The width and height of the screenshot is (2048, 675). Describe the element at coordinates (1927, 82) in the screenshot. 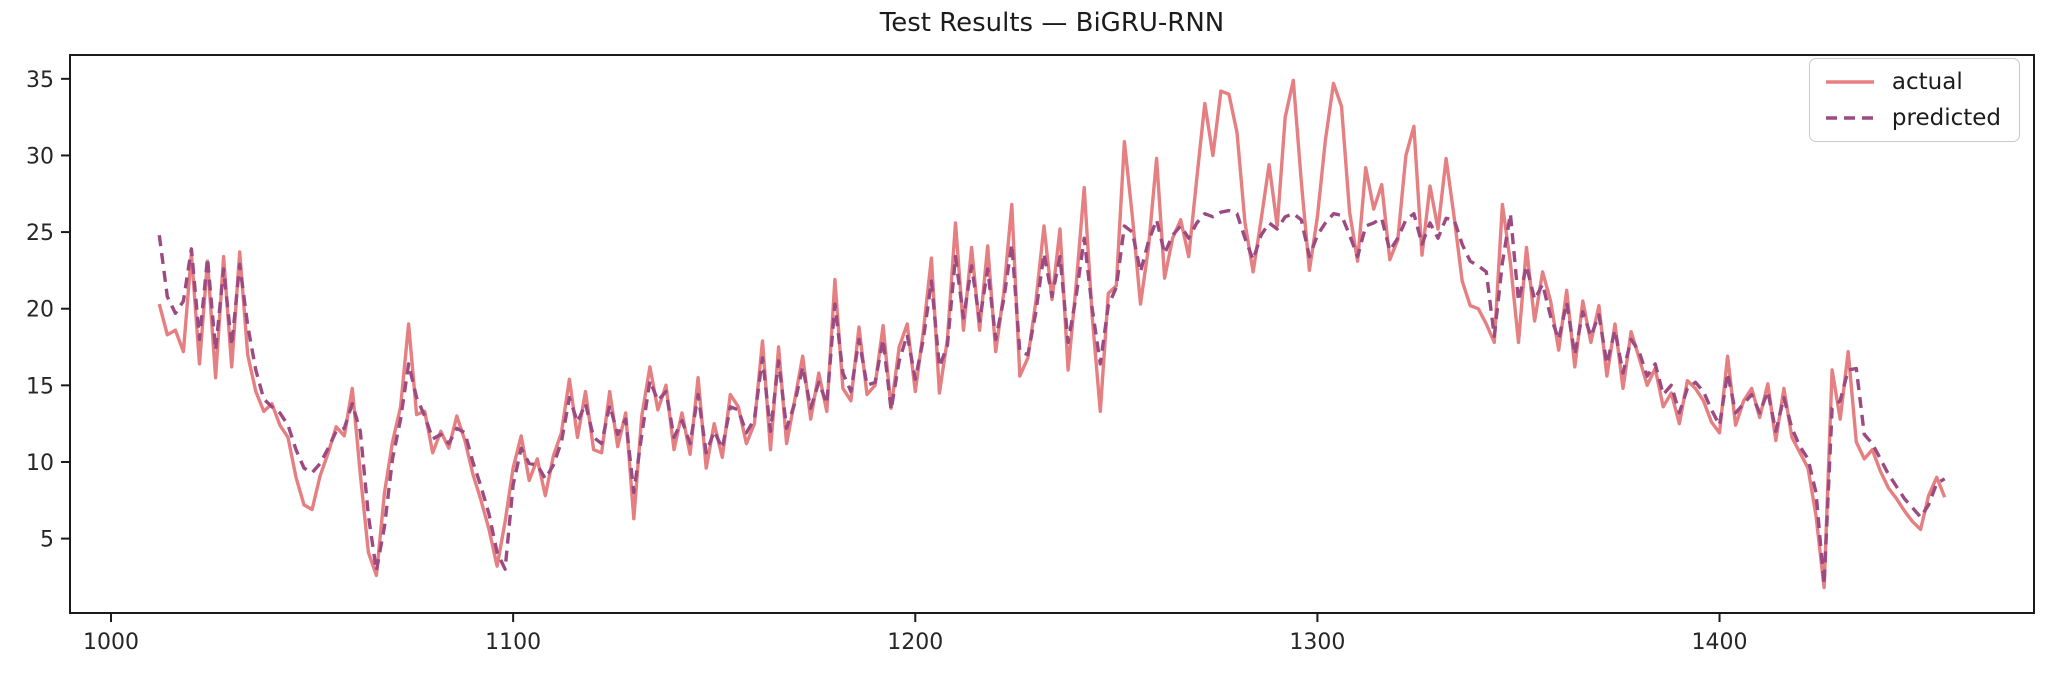

I see `legend-label-actual: actual` at that location.